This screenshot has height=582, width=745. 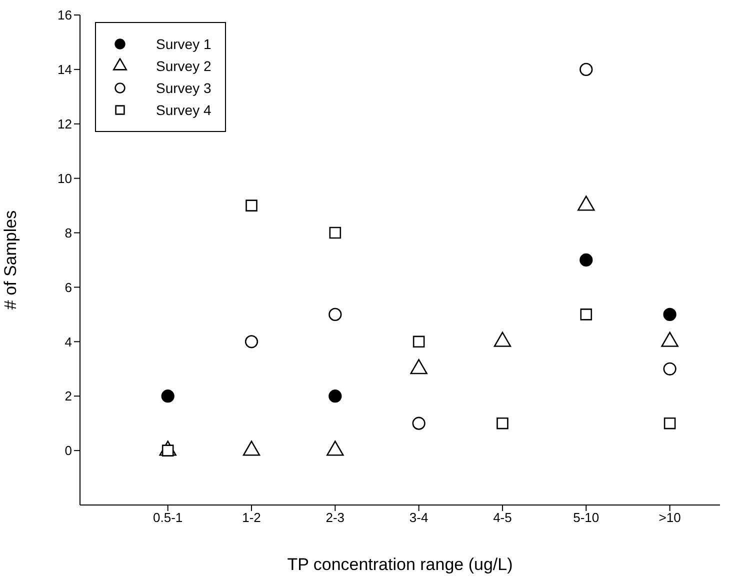 What do you see at coordinates (68, 396) in the screenshot?
I see `y-tick-label: 2` at bounding box center [68, 396].